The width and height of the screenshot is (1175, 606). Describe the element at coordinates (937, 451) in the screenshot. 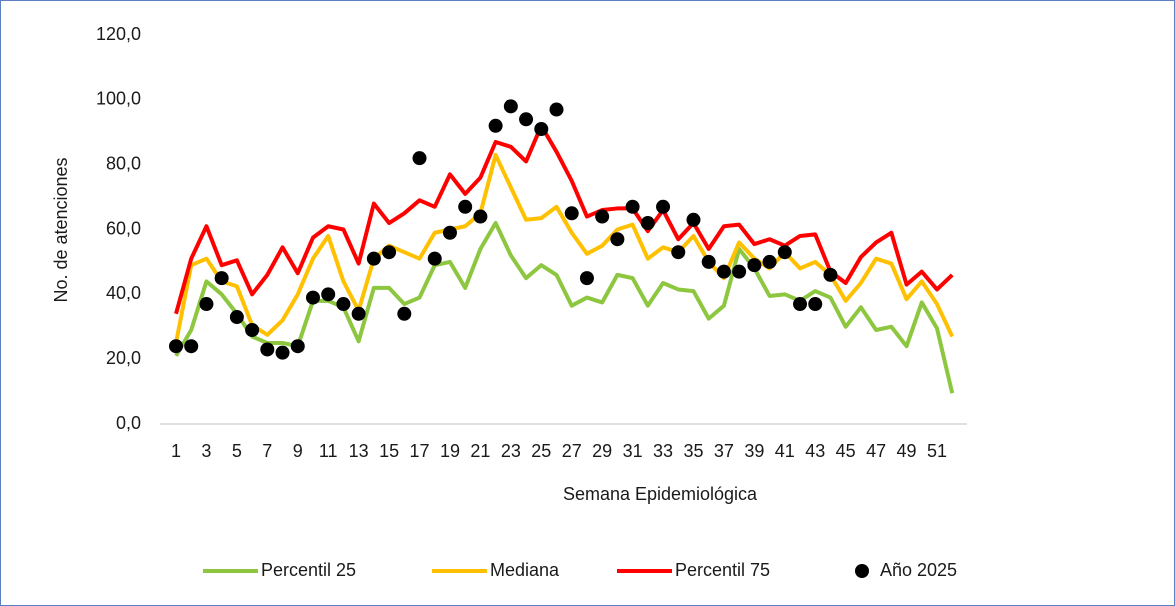

I see `x-tick-label: 51` at that location.